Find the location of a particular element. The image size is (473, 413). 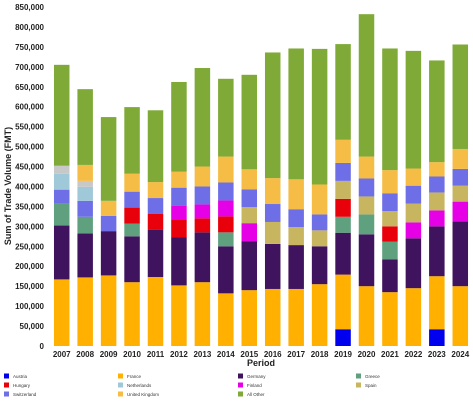

y-tick-label: 500,000 is located at coordinates (29, 147).